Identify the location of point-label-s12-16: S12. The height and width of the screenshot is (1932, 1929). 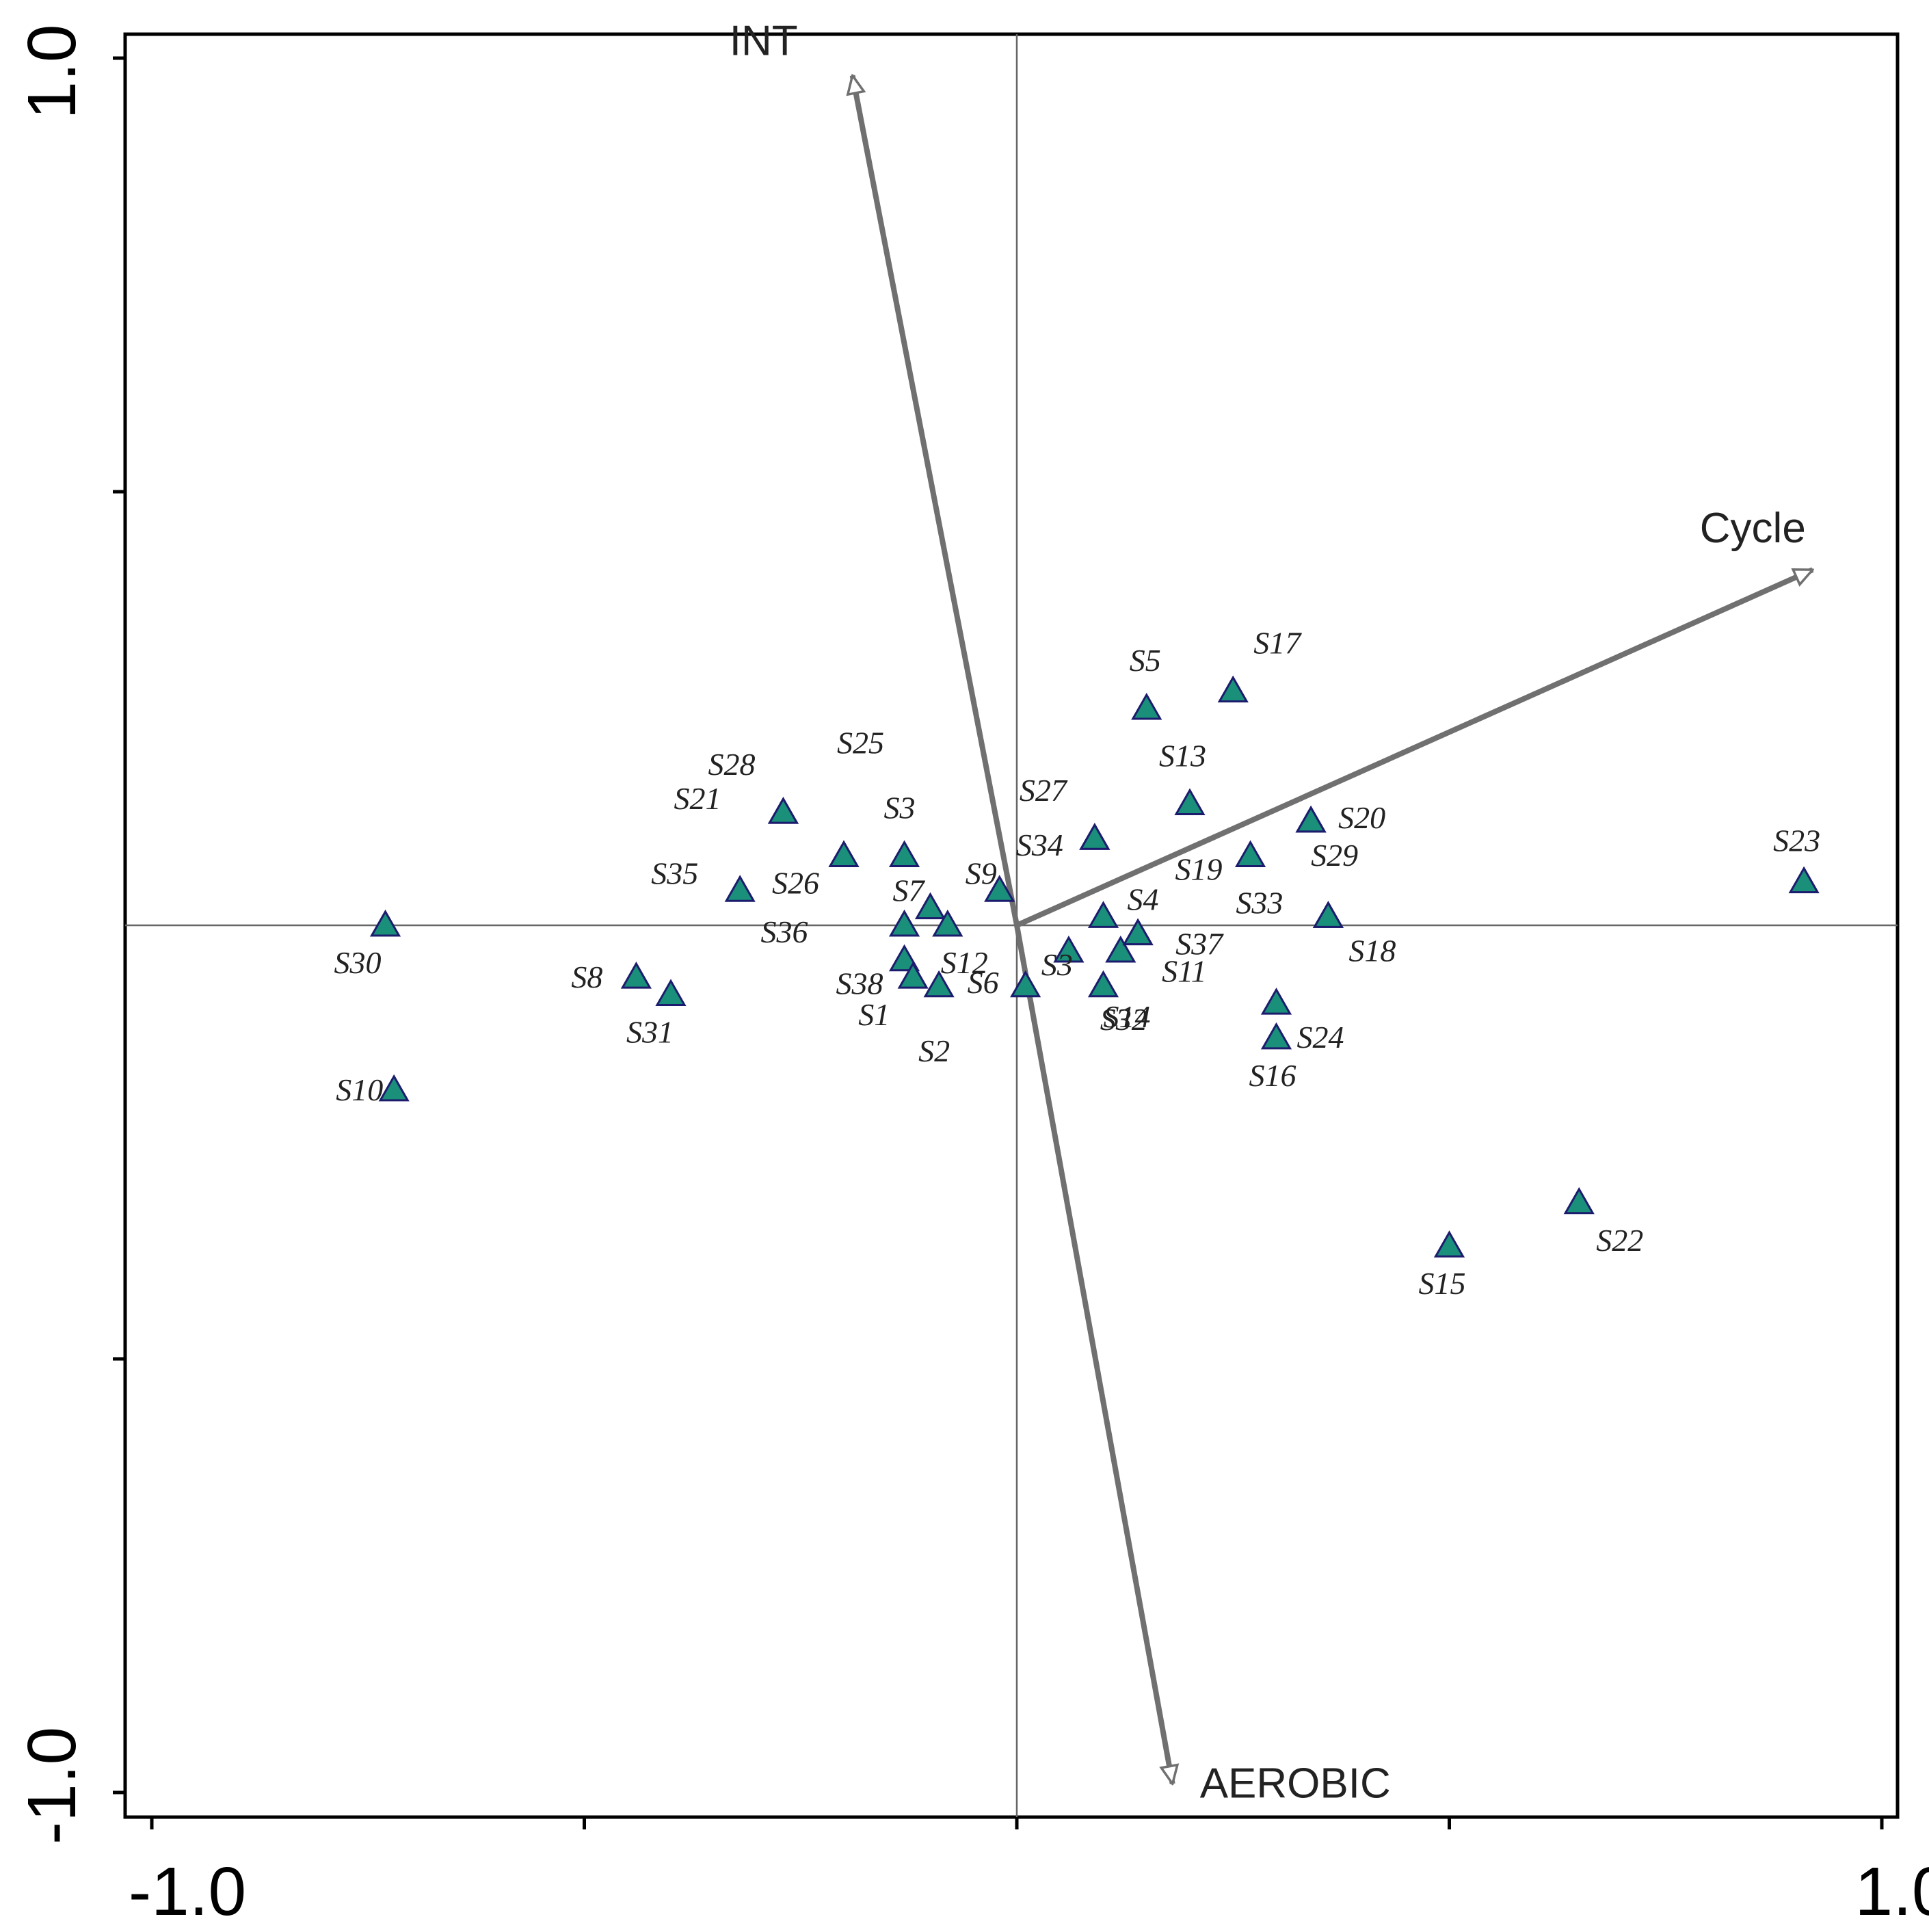
(965, 963).